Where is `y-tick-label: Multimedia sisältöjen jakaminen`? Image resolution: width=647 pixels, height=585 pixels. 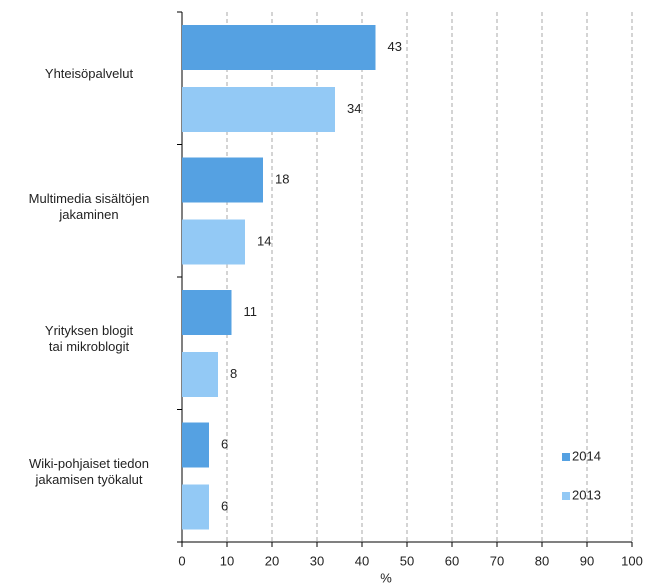
y-tick-label: Multimedia sisältöjen jakaminen is located at coordinates (89, 206).